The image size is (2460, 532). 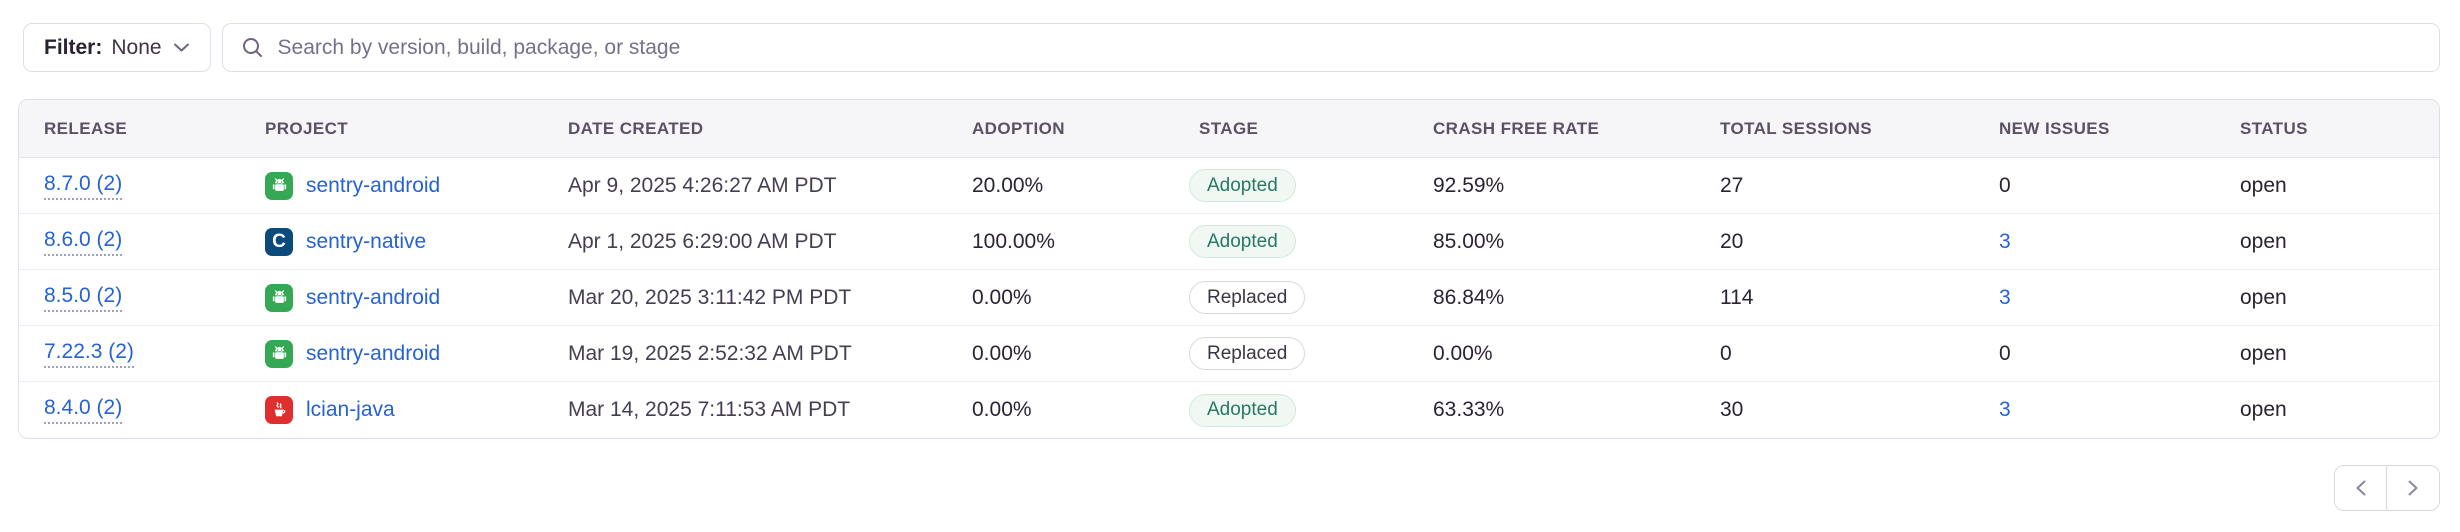 What do you see at coordinates (1349, 47) in the screenshot?
I see `search-input` at bounding box center [1349, 47].